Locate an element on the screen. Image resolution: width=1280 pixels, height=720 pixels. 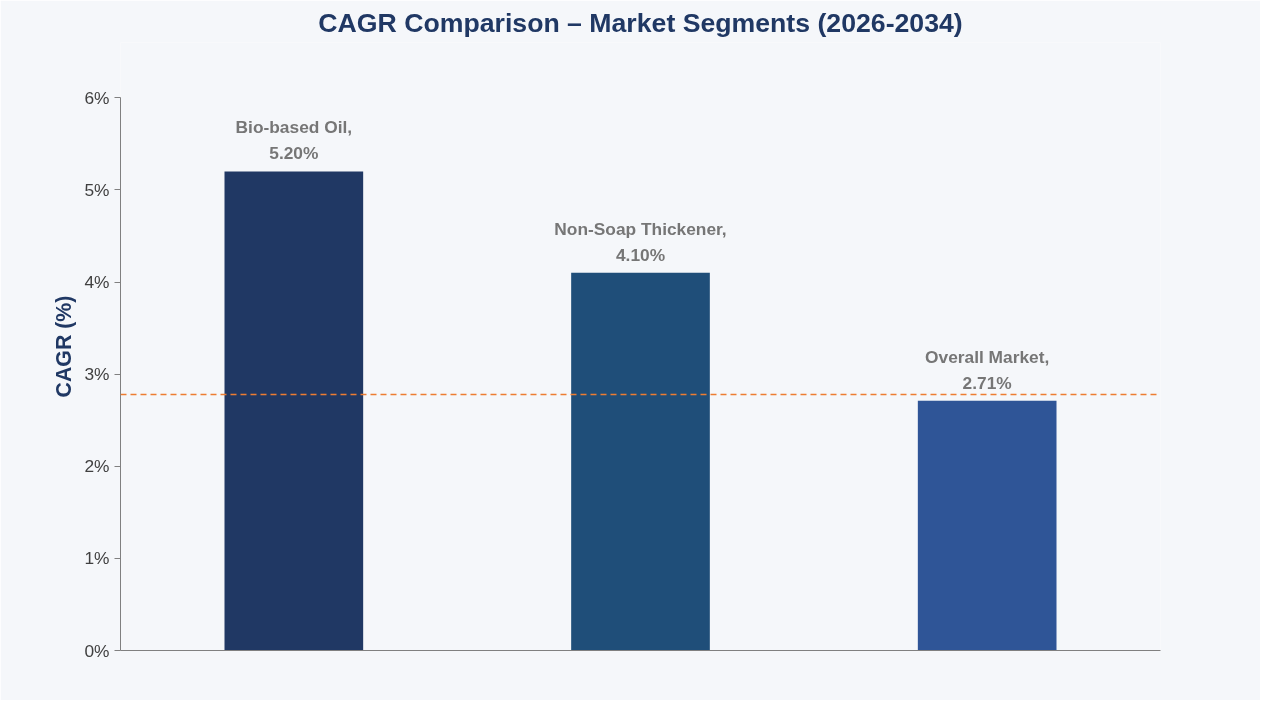
y-tick-label: 6% is located at coordinates (97, 97).